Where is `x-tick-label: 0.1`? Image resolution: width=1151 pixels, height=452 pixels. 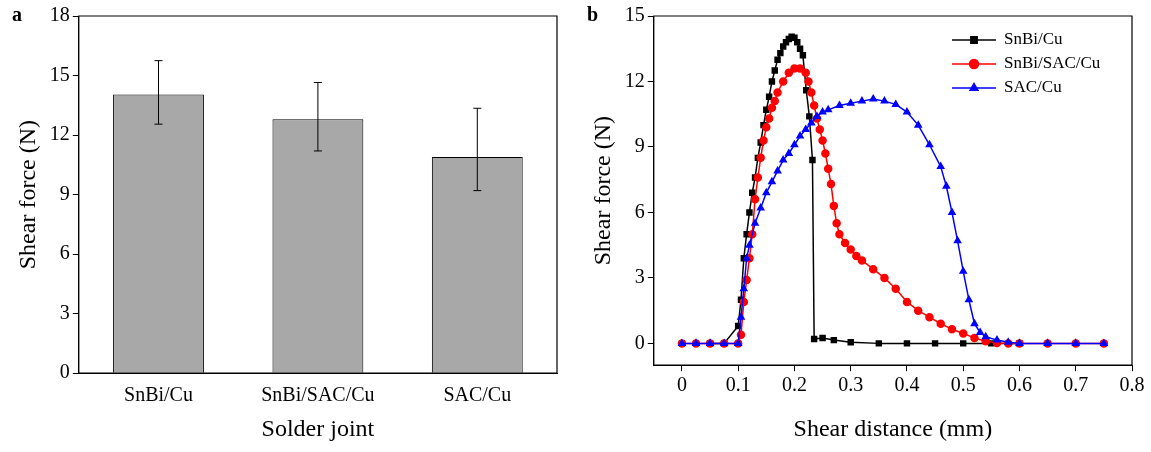 x-tick-label: 0.1 is located at coordinates (738, 384).